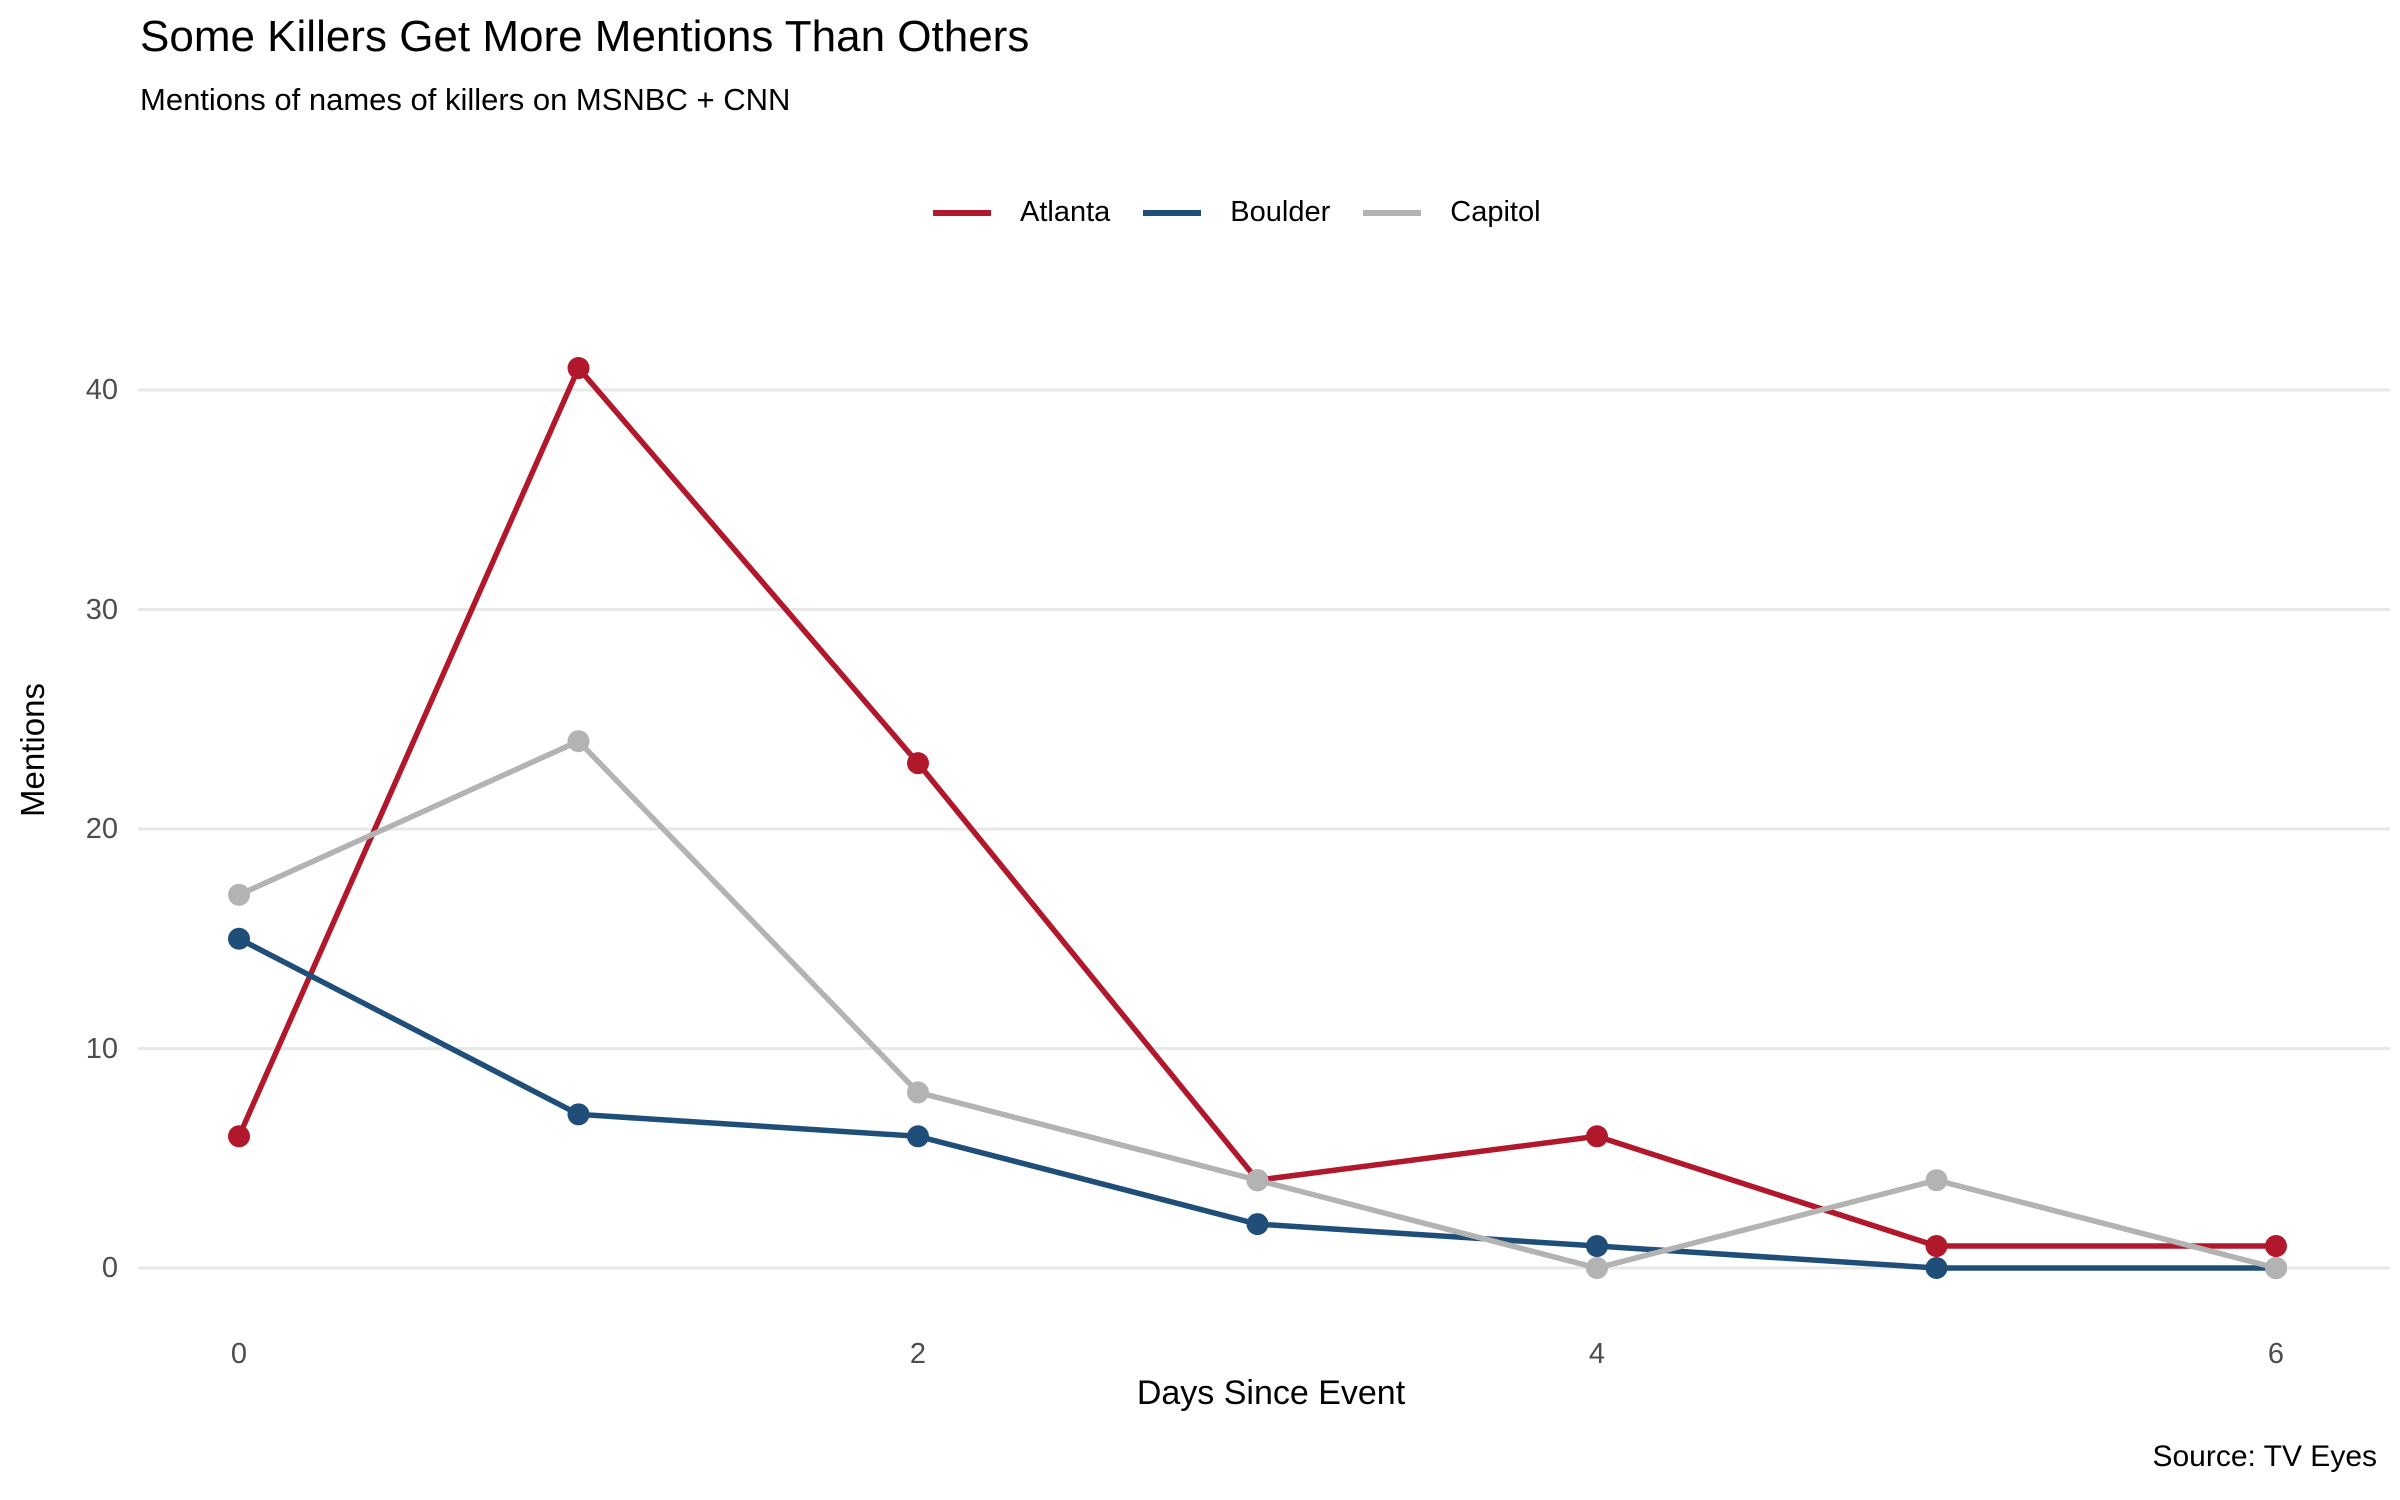  I want to click on point-boulder-day4, so click(1597, 1246).